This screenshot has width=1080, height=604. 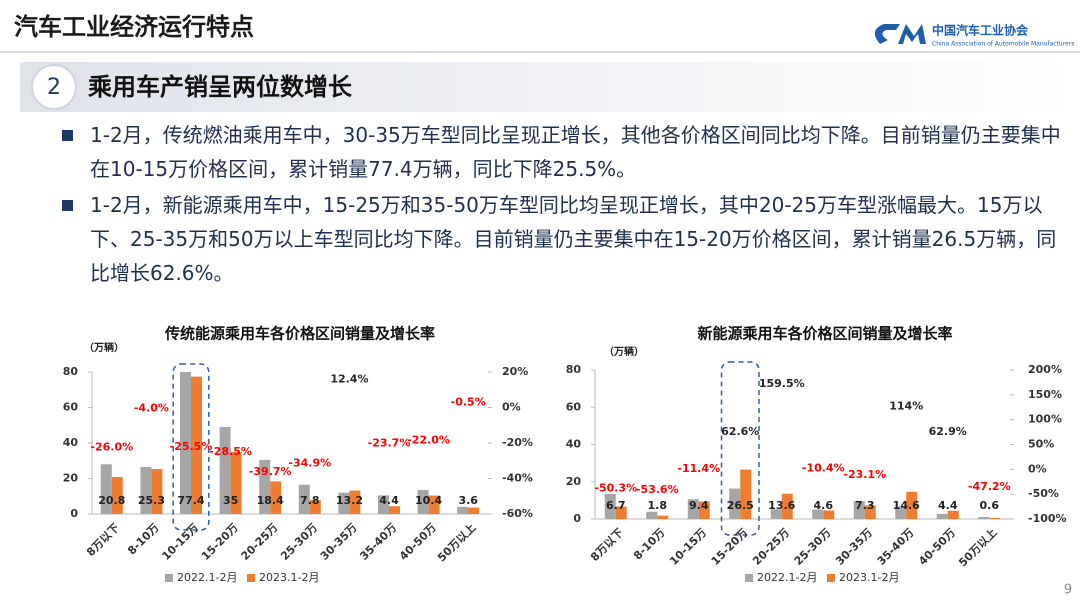 What do you see at coordinates (1045, 369) in the screenshot?
I see `y2-tick-label: 200%` at bounding box center [1045, 369].